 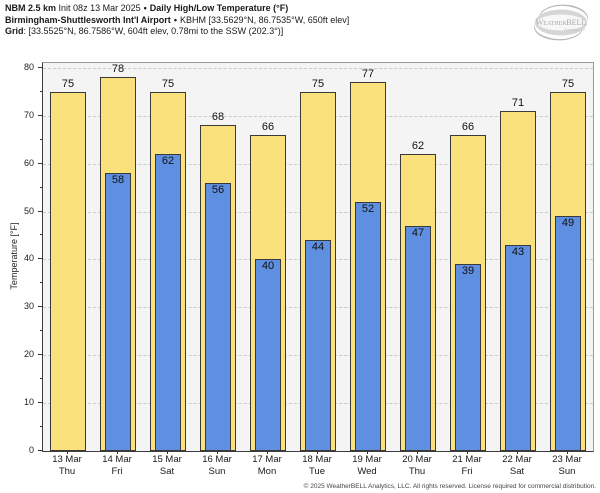 What do you see at coordinates (517, 465) in the screenshot?
I see `x-tick-label: 22 Mar Sat` at bounding box center [517, 465].